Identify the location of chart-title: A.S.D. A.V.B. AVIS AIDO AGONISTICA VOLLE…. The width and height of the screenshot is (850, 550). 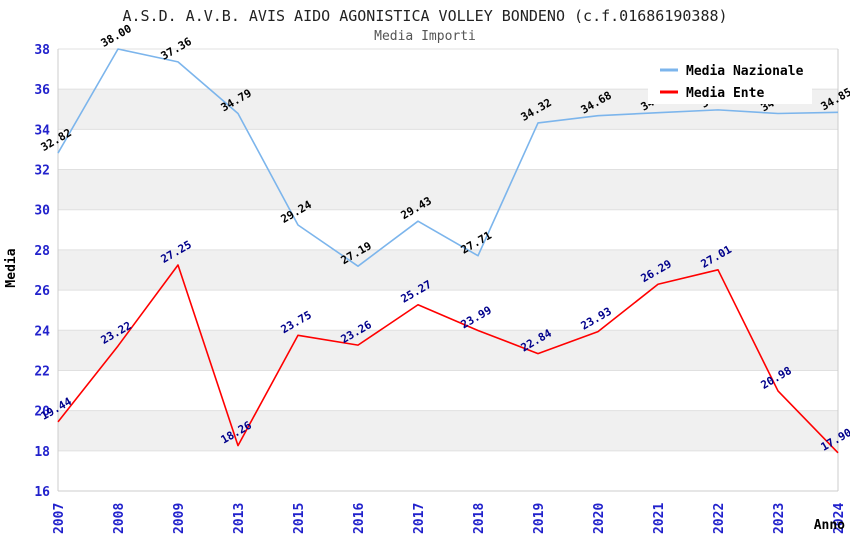
(424, 16).